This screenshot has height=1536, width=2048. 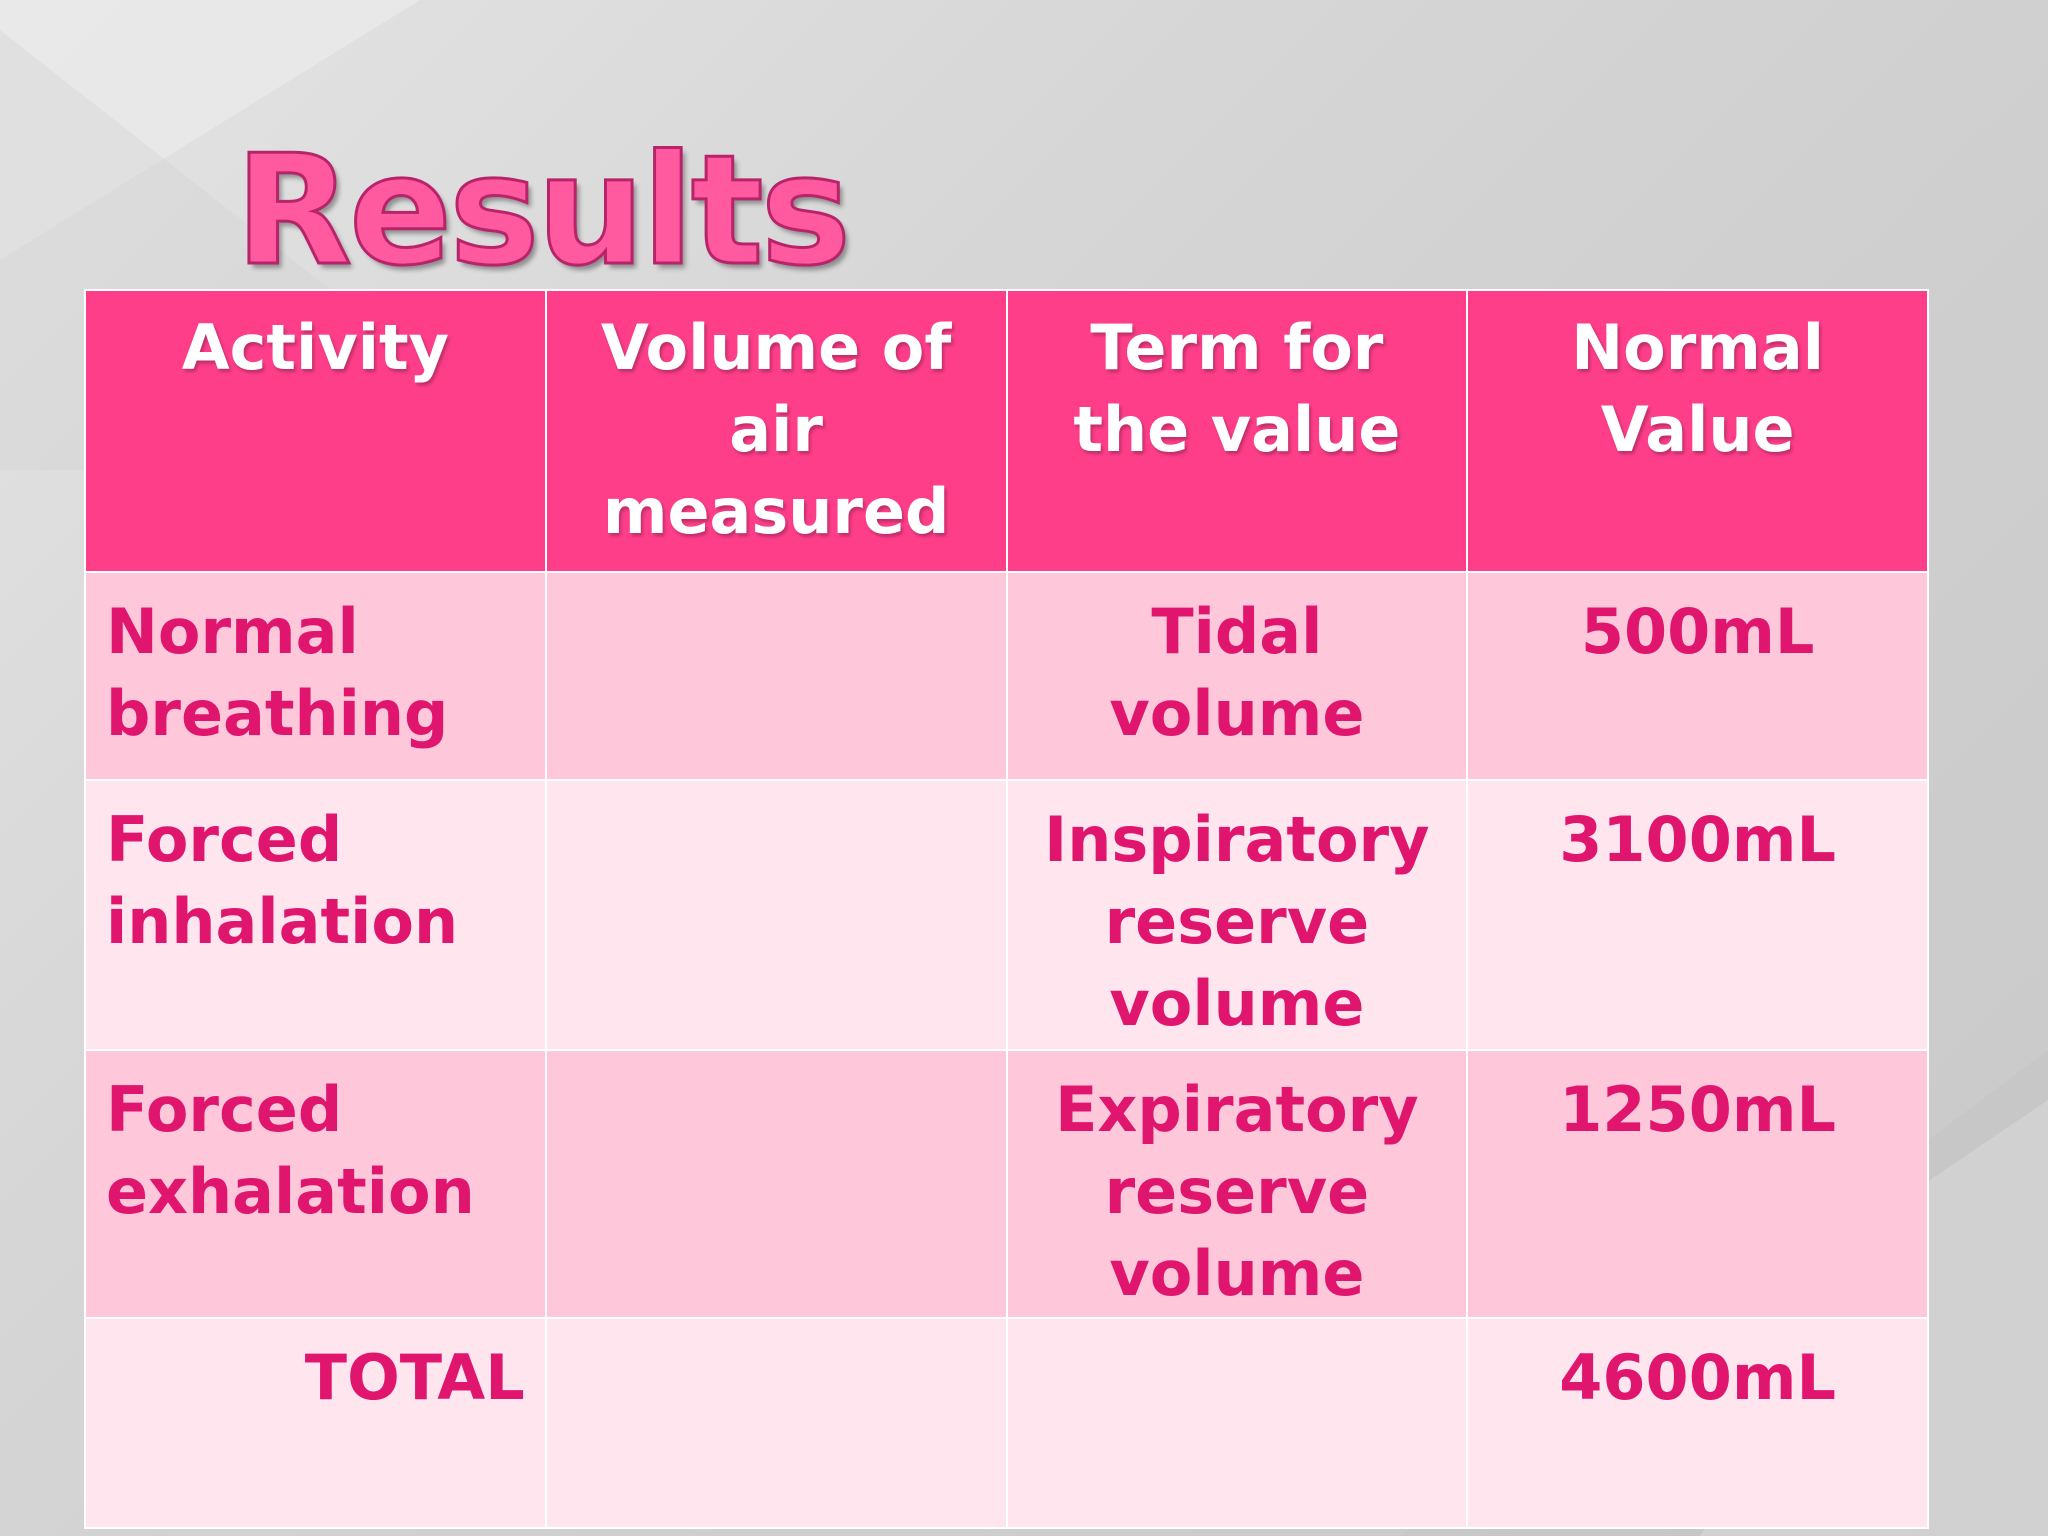 What do you see at coordinates (1697, 431) in the screenshot?
I see `header-normal-value: Normal Value` at bounding box center [1697, 431].